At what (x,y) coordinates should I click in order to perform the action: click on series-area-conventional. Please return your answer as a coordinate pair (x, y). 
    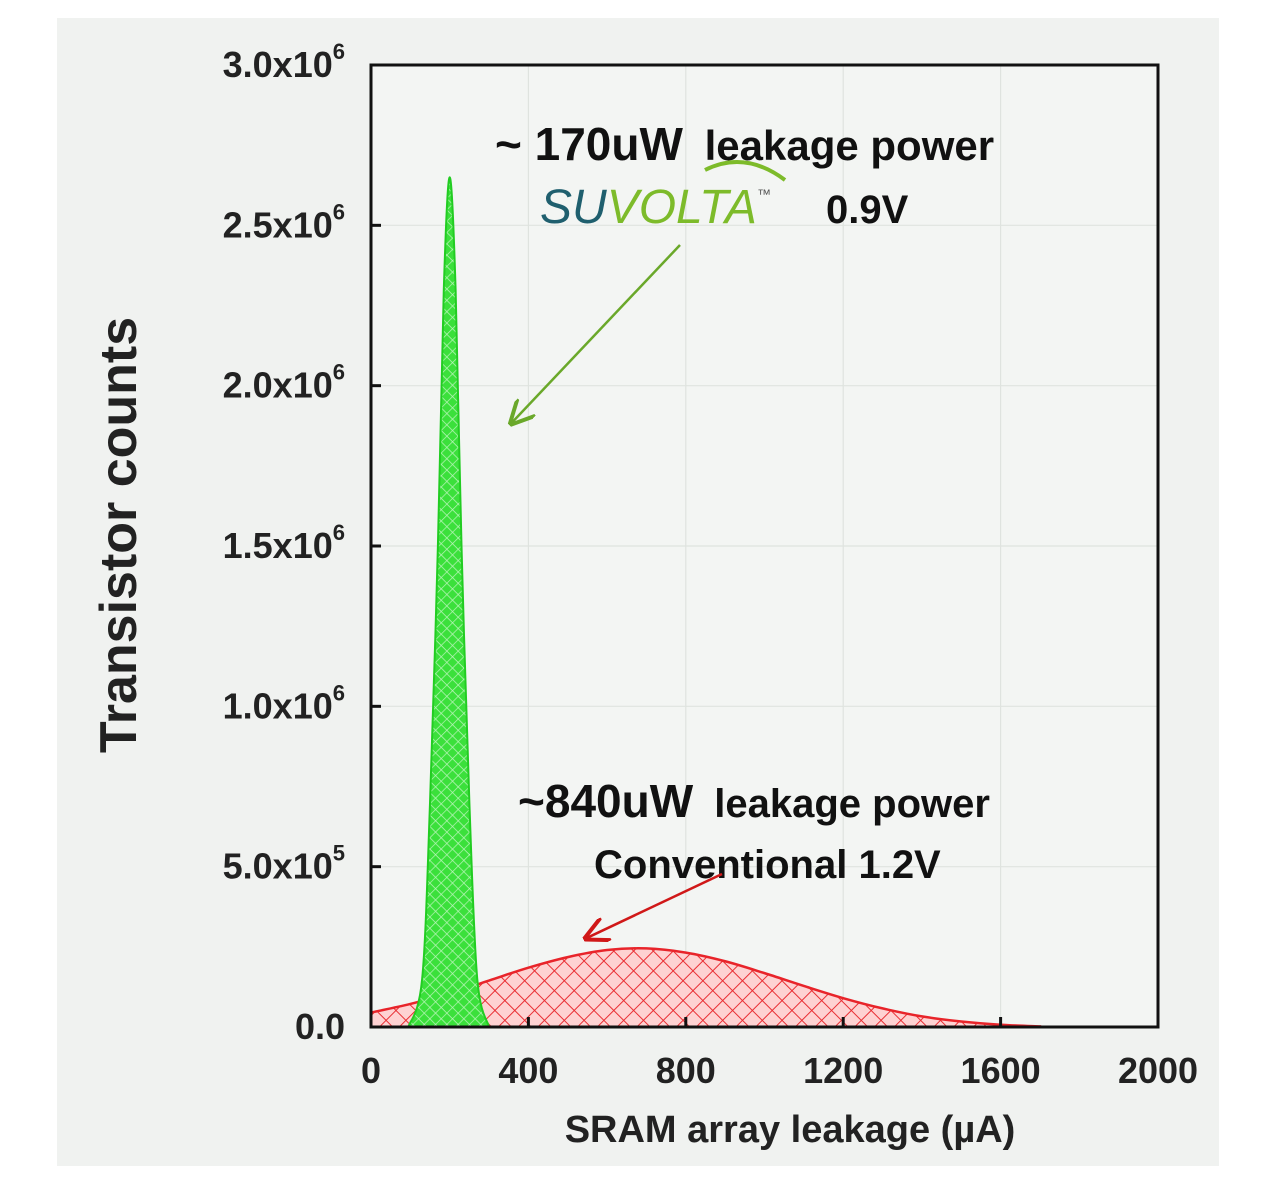
    Looking at the image, I should click on (706, 987).